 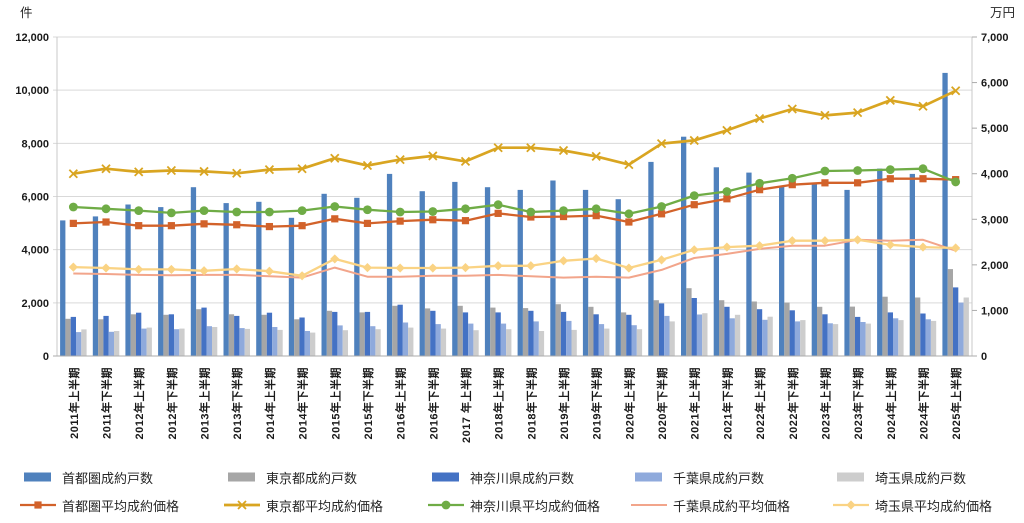 What do you see at coordinates (597, 403) in the screenshot?
I see `x-axis-label: 2019年下半期` at bounding box center [597, 403].